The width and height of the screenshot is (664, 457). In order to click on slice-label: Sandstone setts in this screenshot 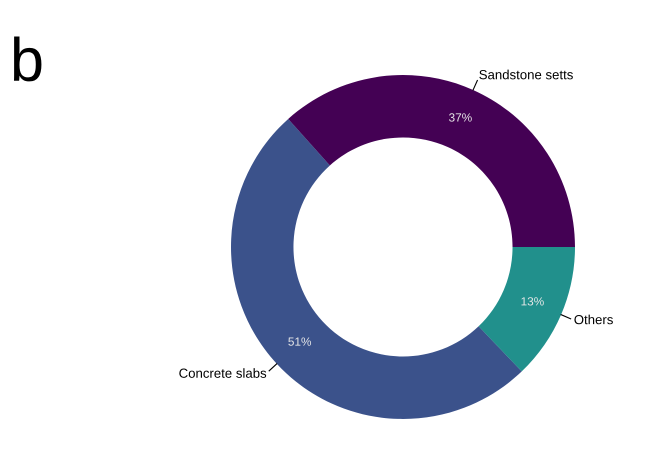, I will do `click(526, 75)`.